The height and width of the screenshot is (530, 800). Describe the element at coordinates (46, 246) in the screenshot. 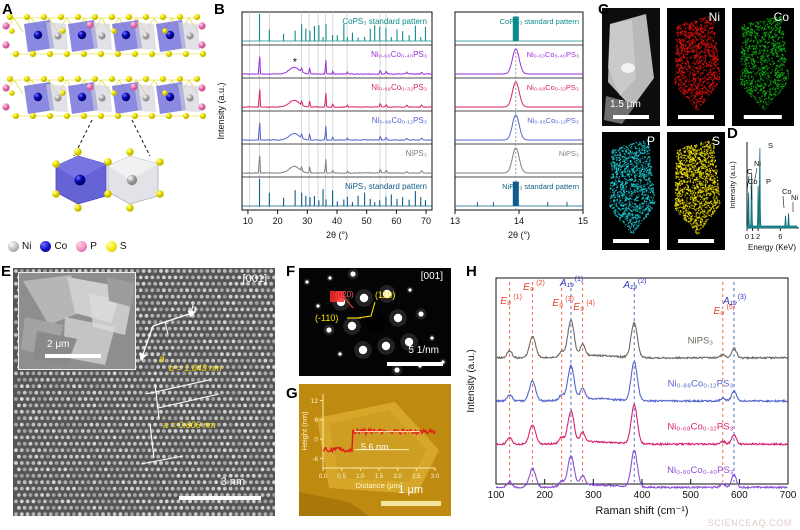

I see `co-atom-icon` at that location.